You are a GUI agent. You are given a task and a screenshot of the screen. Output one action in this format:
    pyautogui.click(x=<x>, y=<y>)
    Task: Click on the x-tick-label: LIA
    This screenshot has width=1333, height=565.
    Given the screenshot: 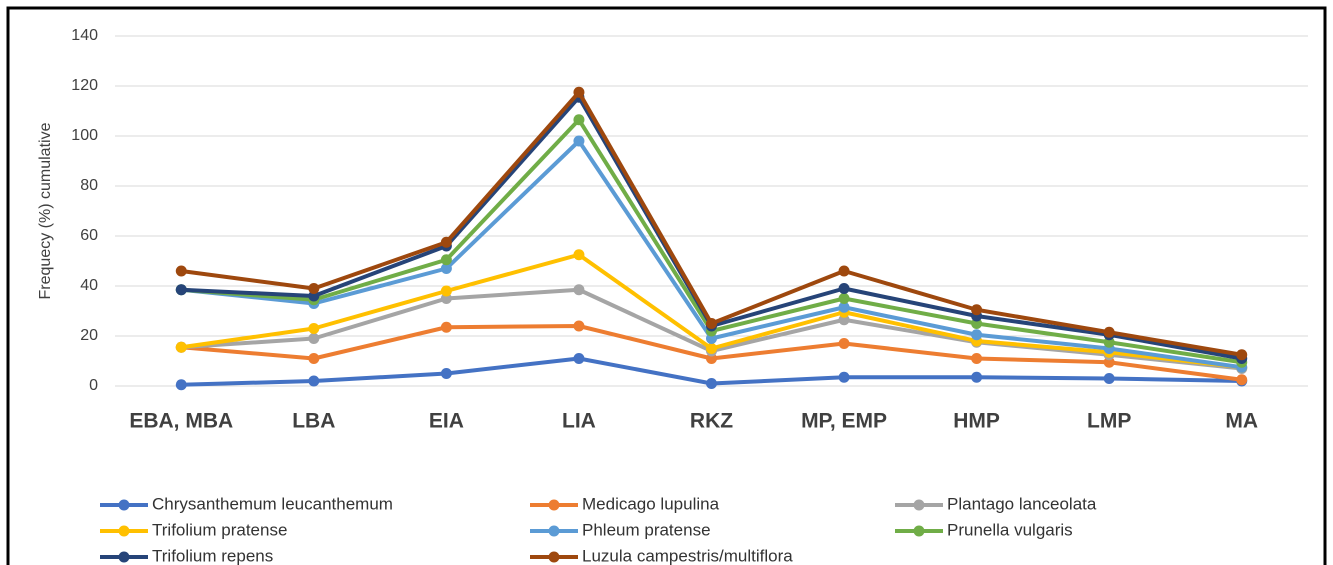 What is the action you would take?
    pyautogui.click(x=579, y=421)
    